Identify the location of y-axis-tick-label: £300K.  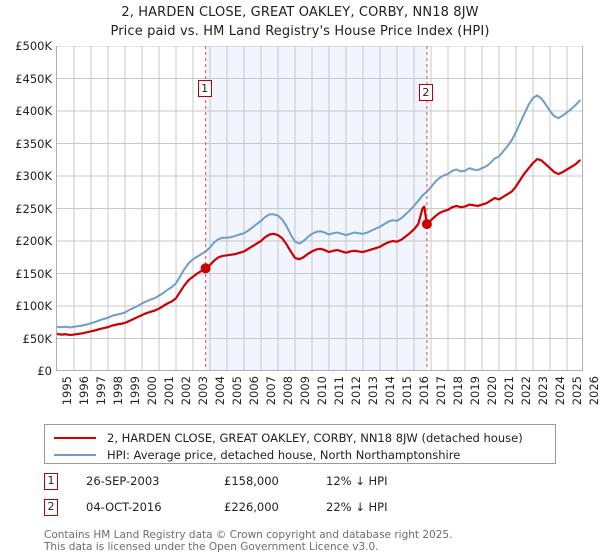
(33, 176).